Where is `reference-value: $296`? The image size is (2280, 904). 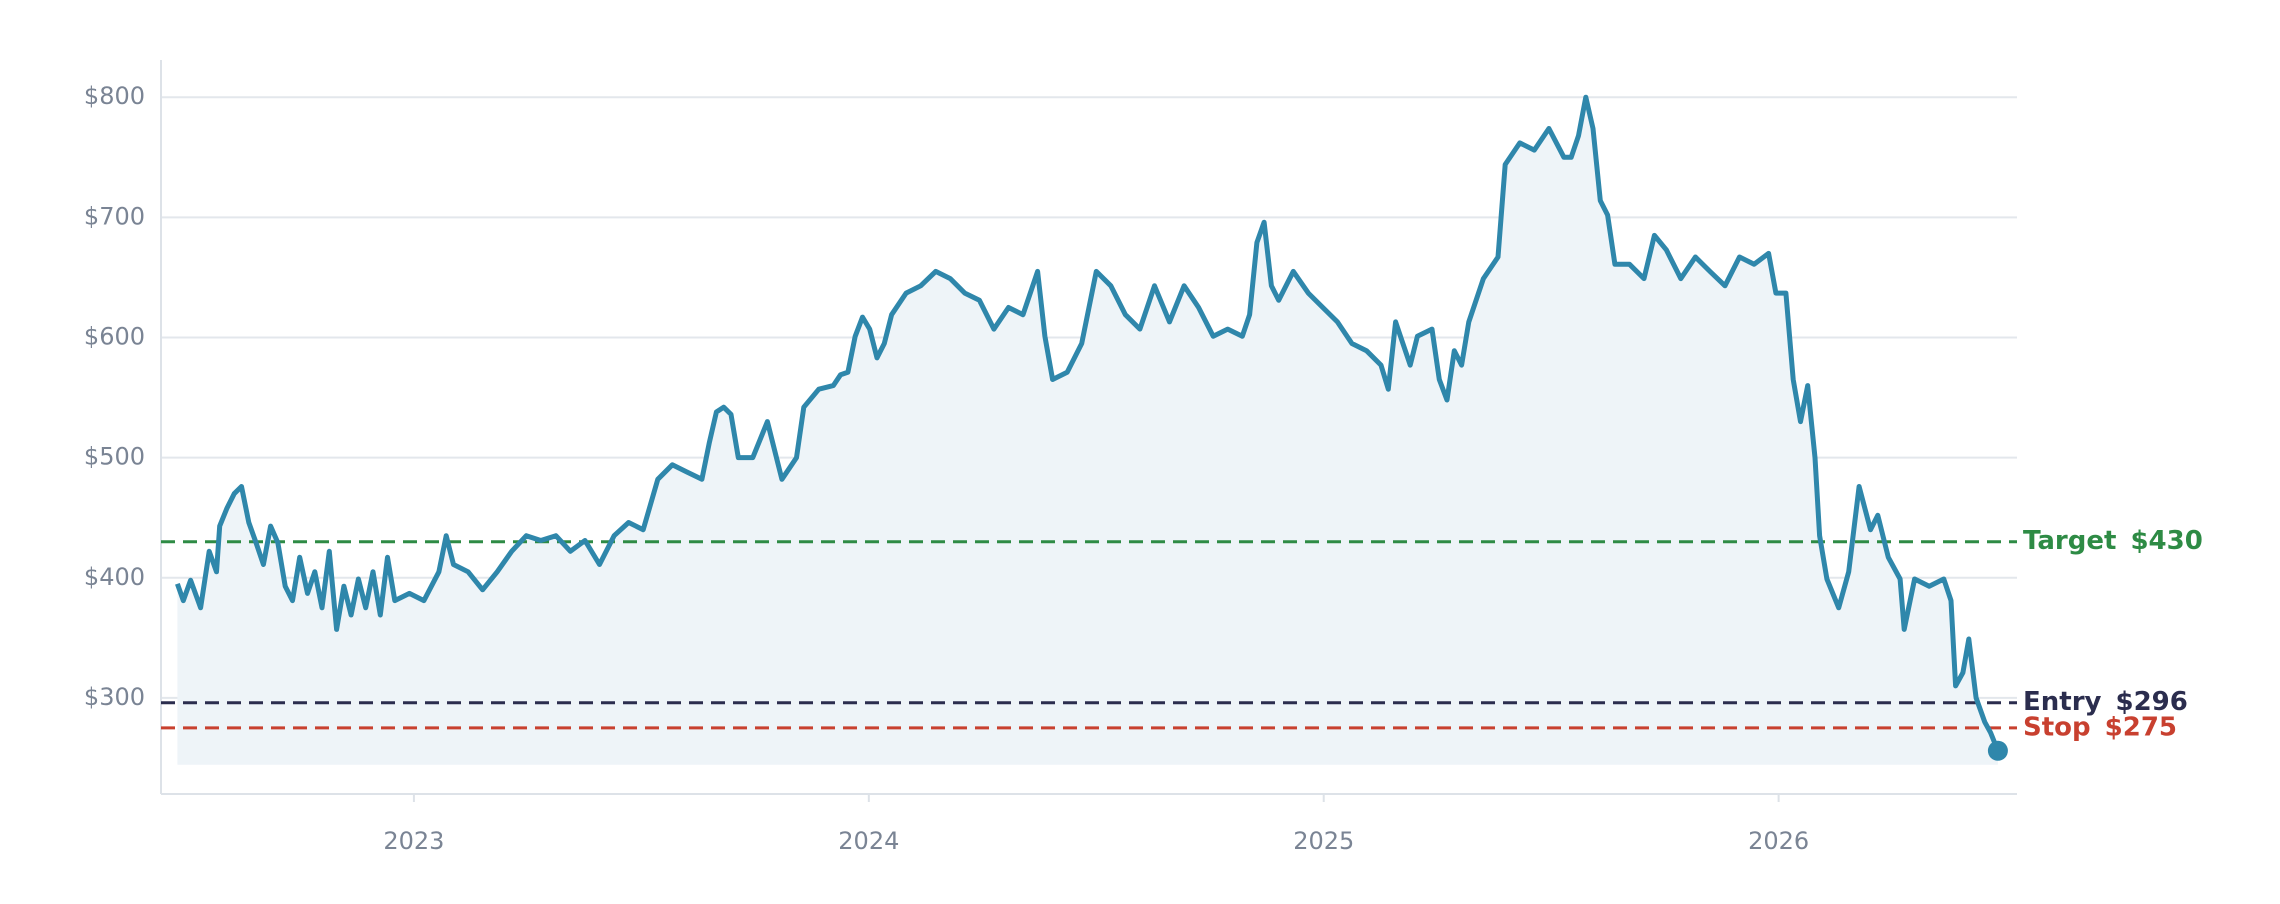 reference-value: $296 is located at coordinates (2151, 702).